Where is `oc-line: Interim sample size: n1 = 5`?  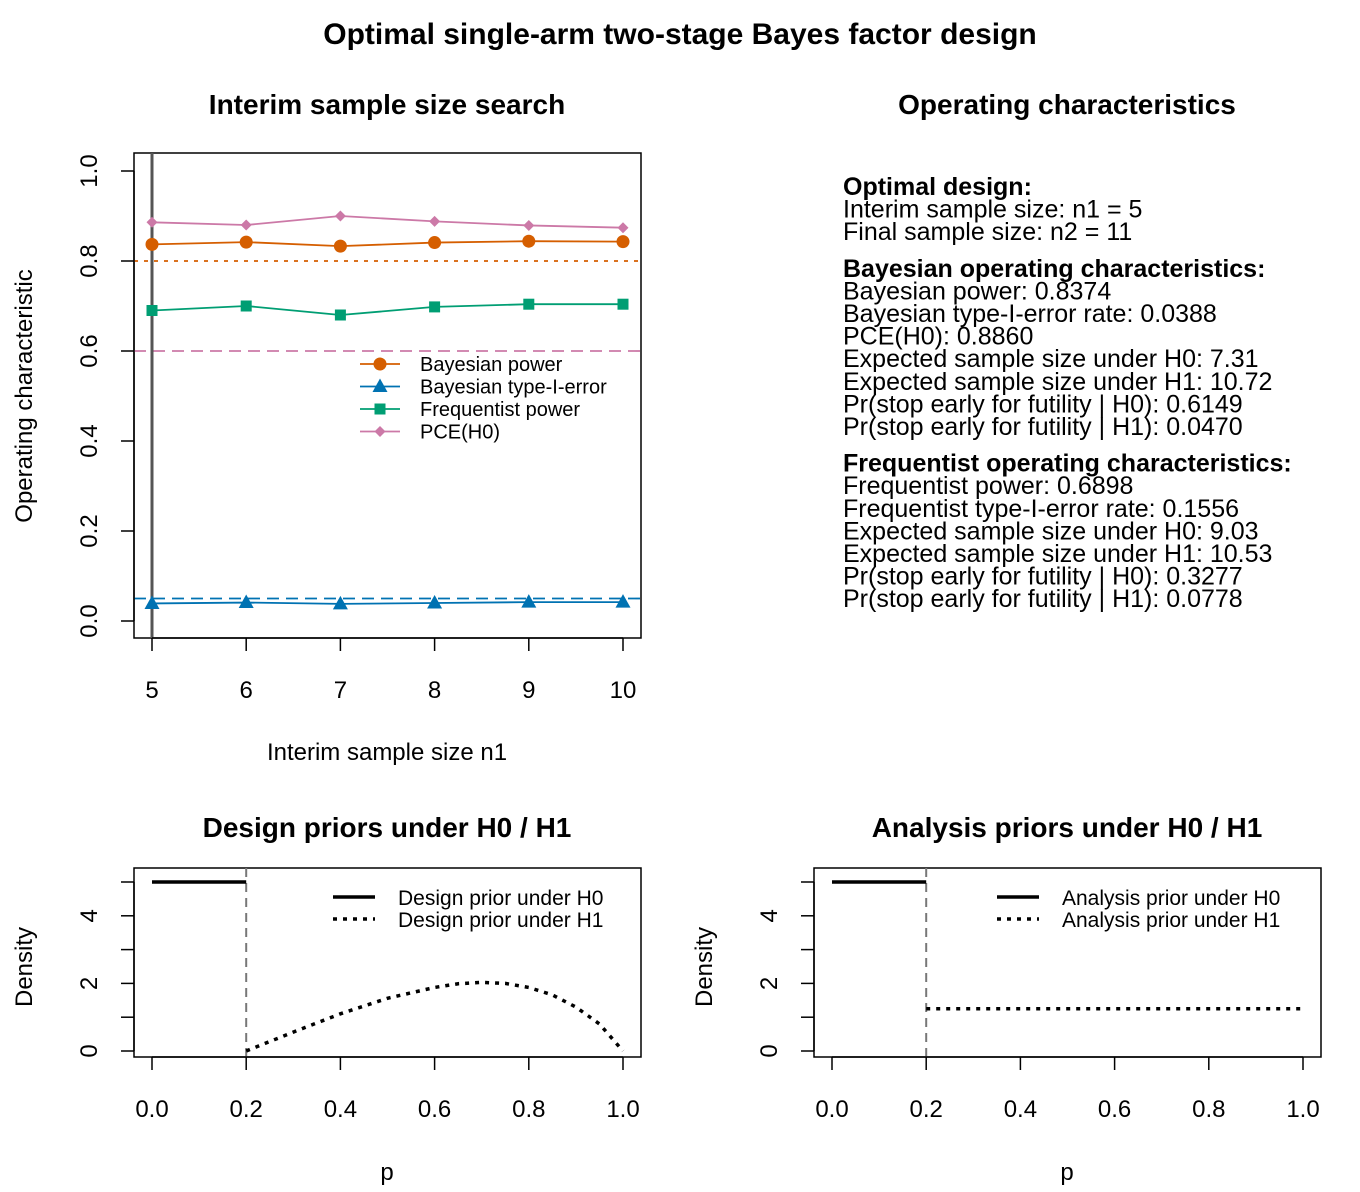 oc-line: Interim sample size: n1 = 5 is located at coordinates (992, 210).